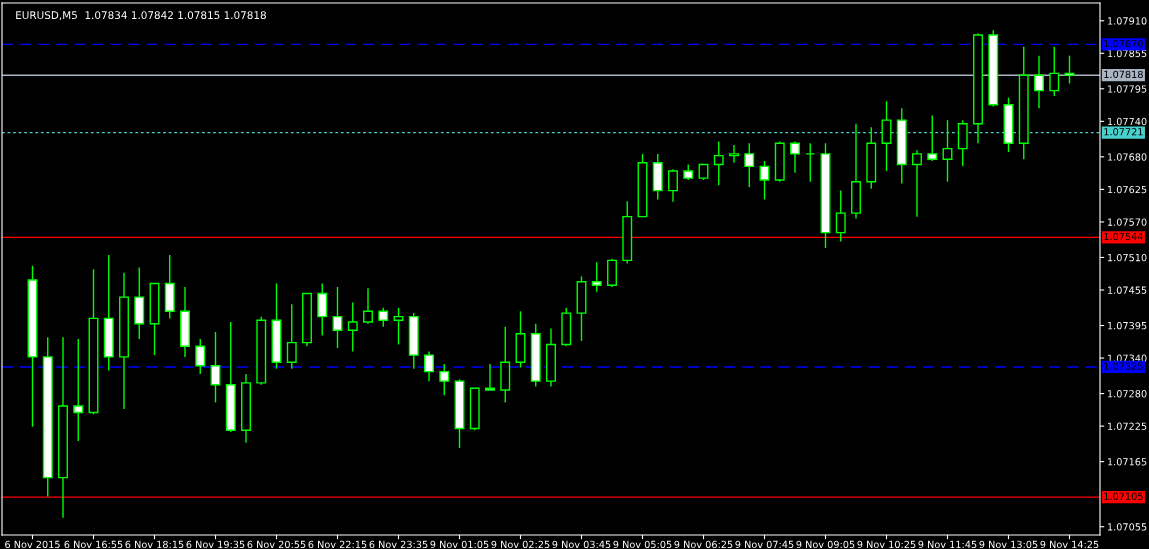 Image resolution: width=1149 pixels, height=549 pixels. I want to click on x-tick-label: 9 Nov 09:05, so click(825, 544).